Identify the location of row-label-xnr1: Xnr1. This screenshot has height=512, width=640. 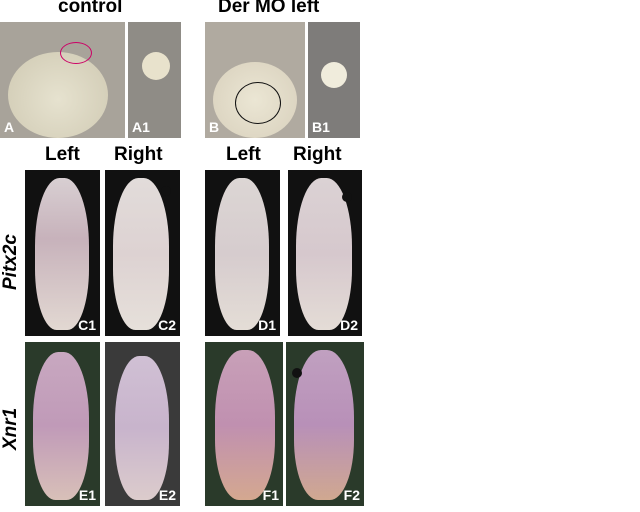
(10, 428).